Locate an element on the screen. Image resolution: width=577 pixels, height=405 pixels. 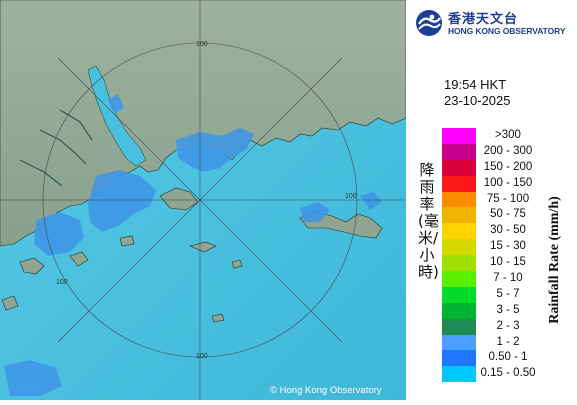
ring-label-south: 100 is located at coordinates (202, 356).